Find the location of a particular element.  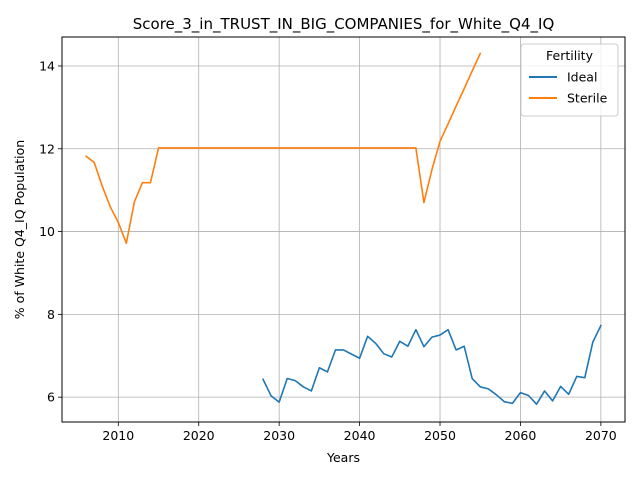

y-tick-label: 12 is located at coordinates (47, 148).